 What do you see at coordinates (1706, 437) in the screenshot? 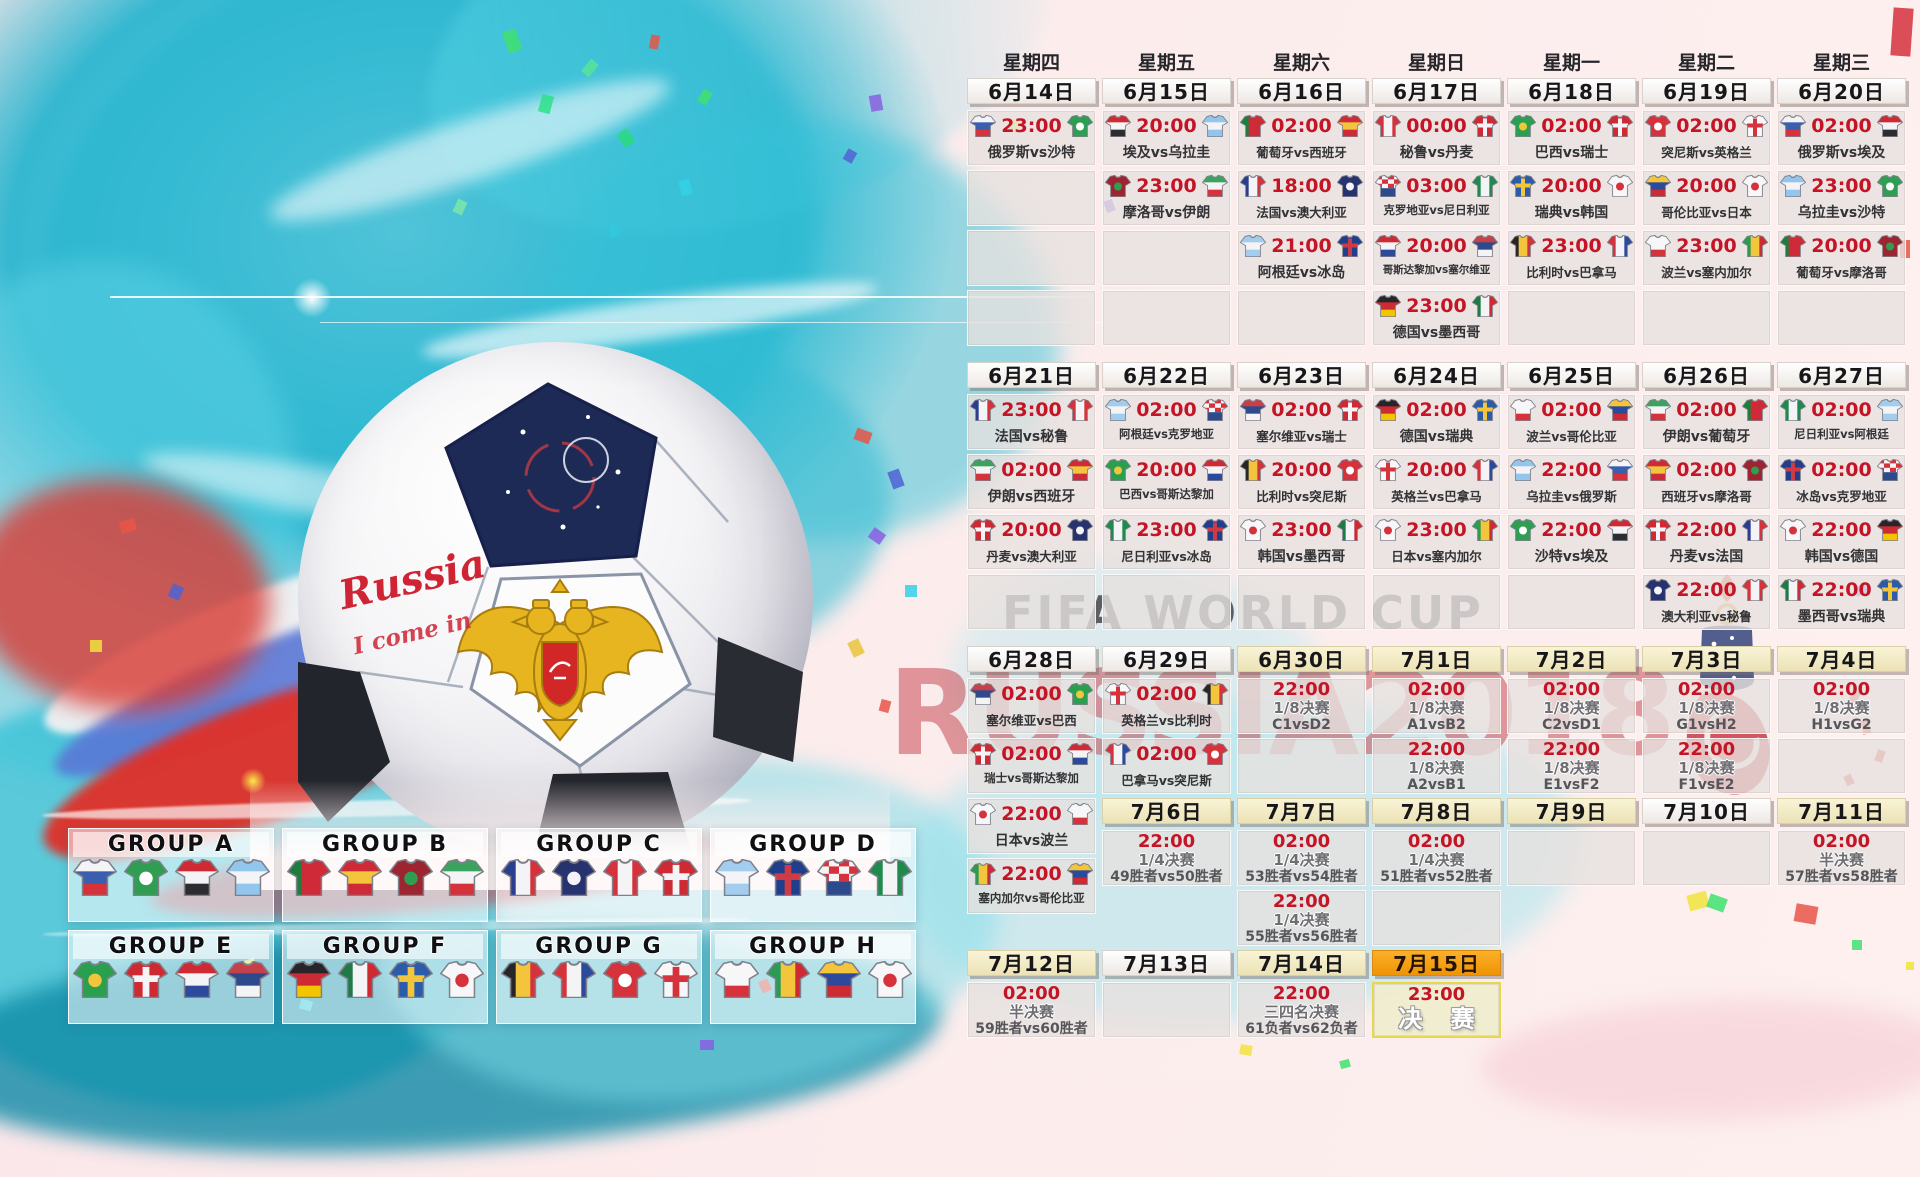
I see `match-teams-label: 伊朗vs葡萄牙` at bounding box center [1706, 437].